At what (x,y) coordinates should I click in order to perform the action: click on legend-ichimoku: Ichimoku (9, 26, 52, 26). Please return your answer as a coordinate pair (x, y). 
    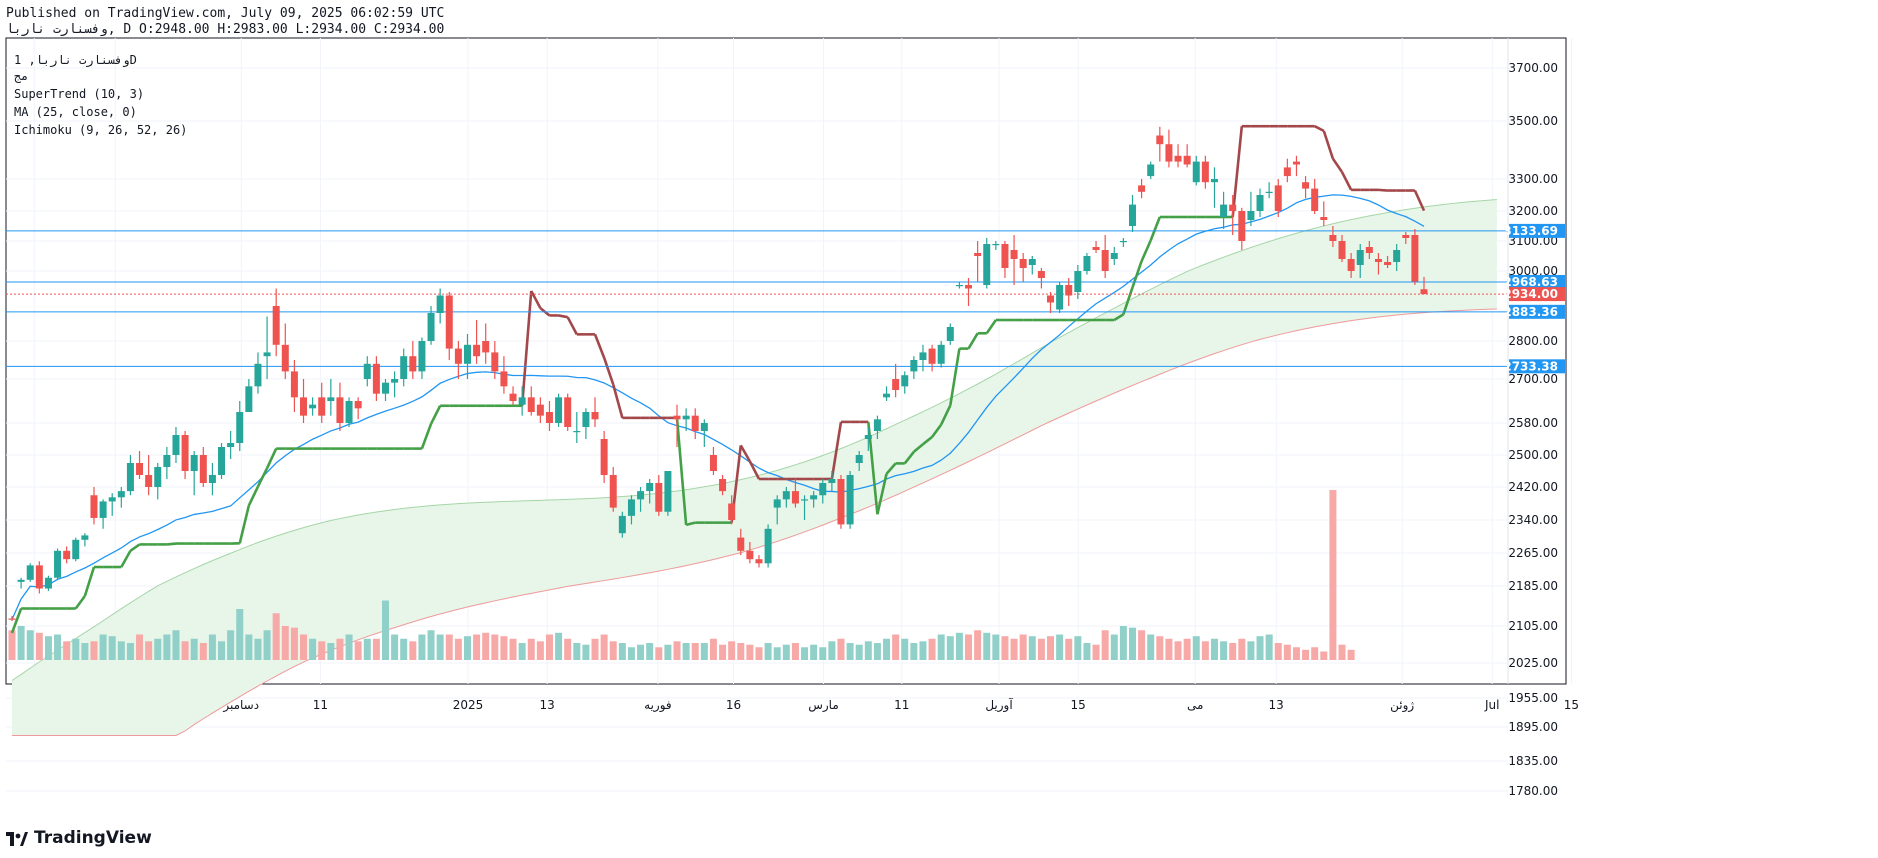
    Looking at the image, I should click on (101, 130).